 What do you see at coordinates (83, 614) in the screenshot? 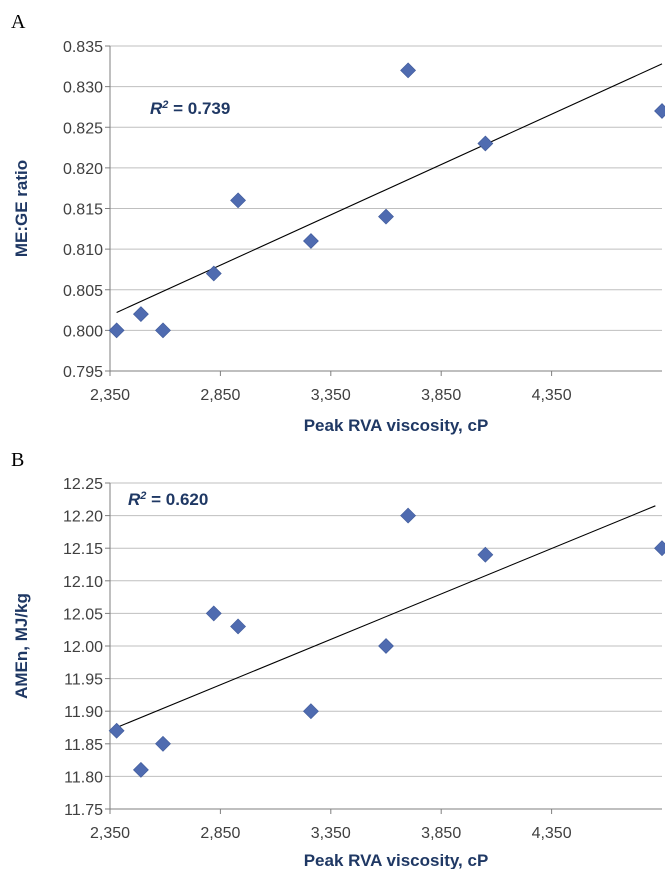
I see `y-tick-label: 12.05` at bounding box center [83, 614].